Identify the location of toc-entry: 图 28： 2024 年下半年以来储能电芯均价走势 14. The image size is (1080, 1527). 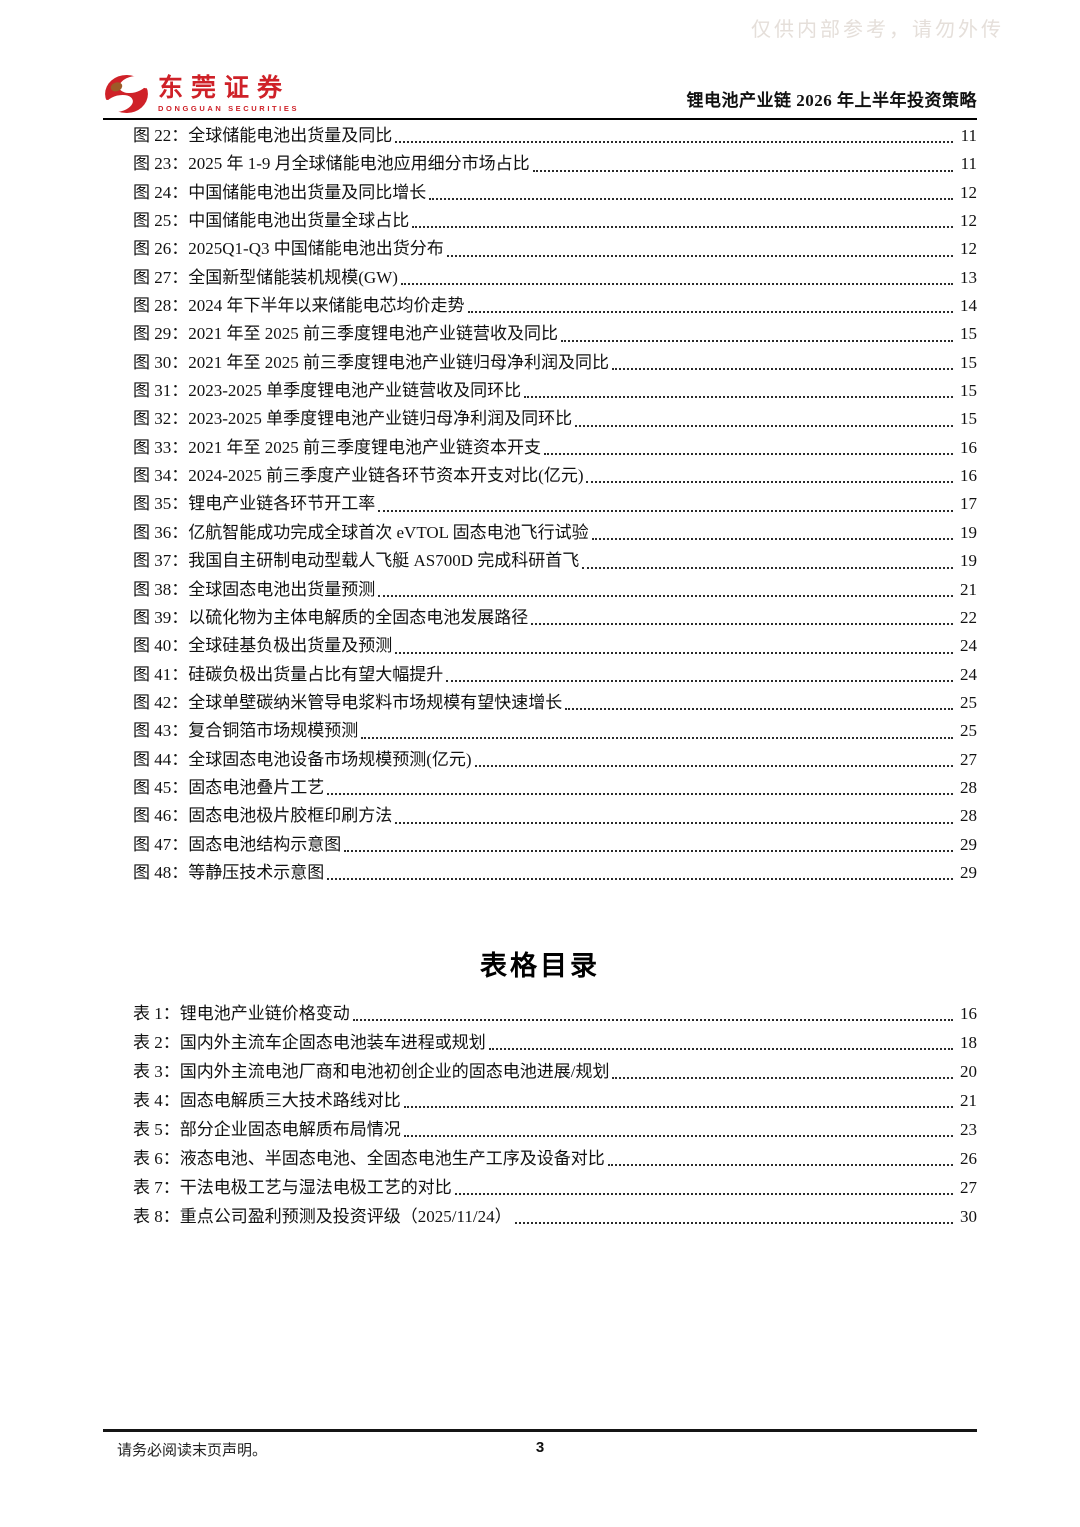
(555, 306).